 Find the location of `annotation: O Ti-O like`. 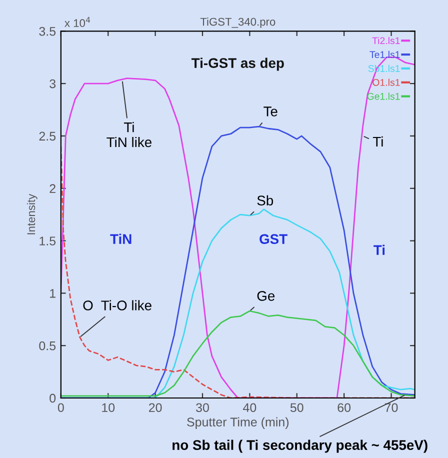

annotation: O Ti-O like is located at coordinates (117, 305).